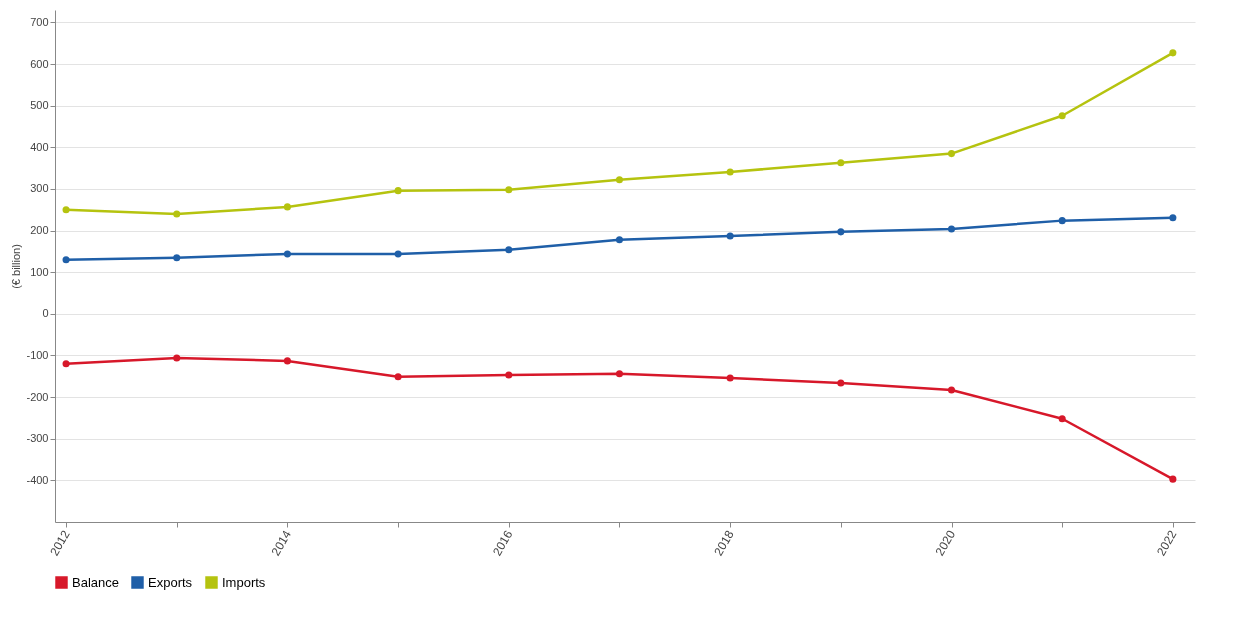 Image resolution: width=1253 pixels, height=638 pixels. I want to click on legend-label: Imports, so click(244, 582).